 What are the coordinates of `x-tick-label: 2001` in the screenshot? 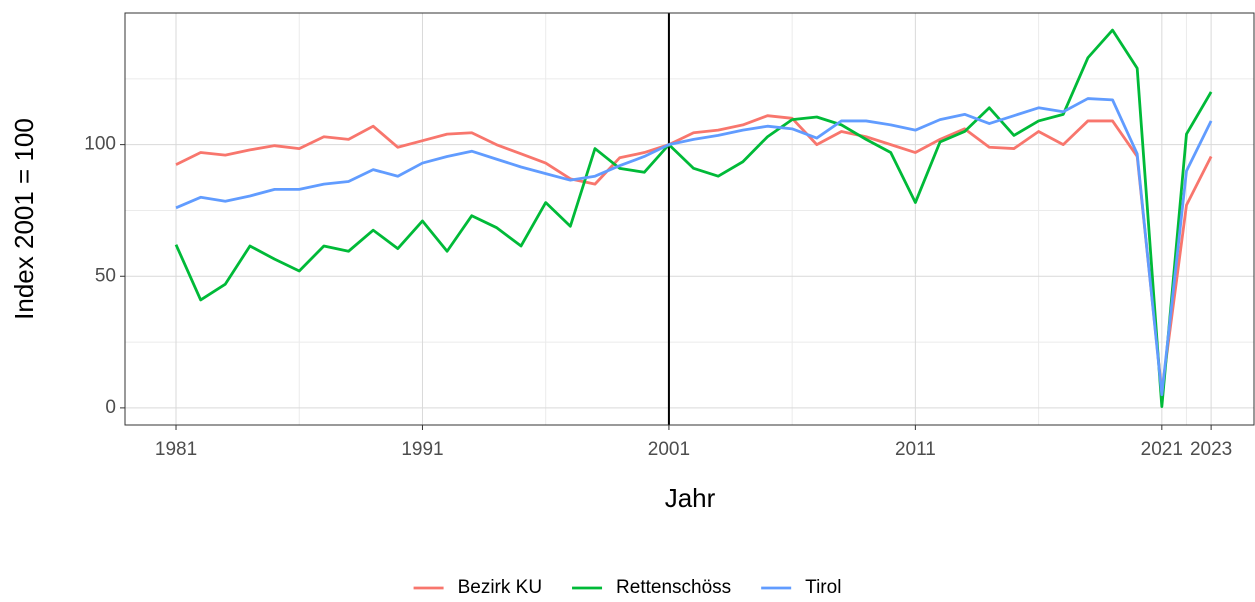 It's located at (669, 449).